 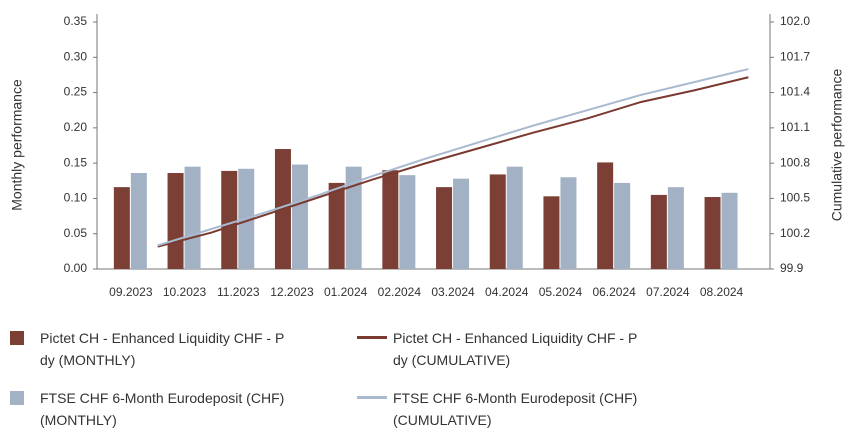 I want to click on x-tick-label: 10.2023, so click(x=185, y=292).